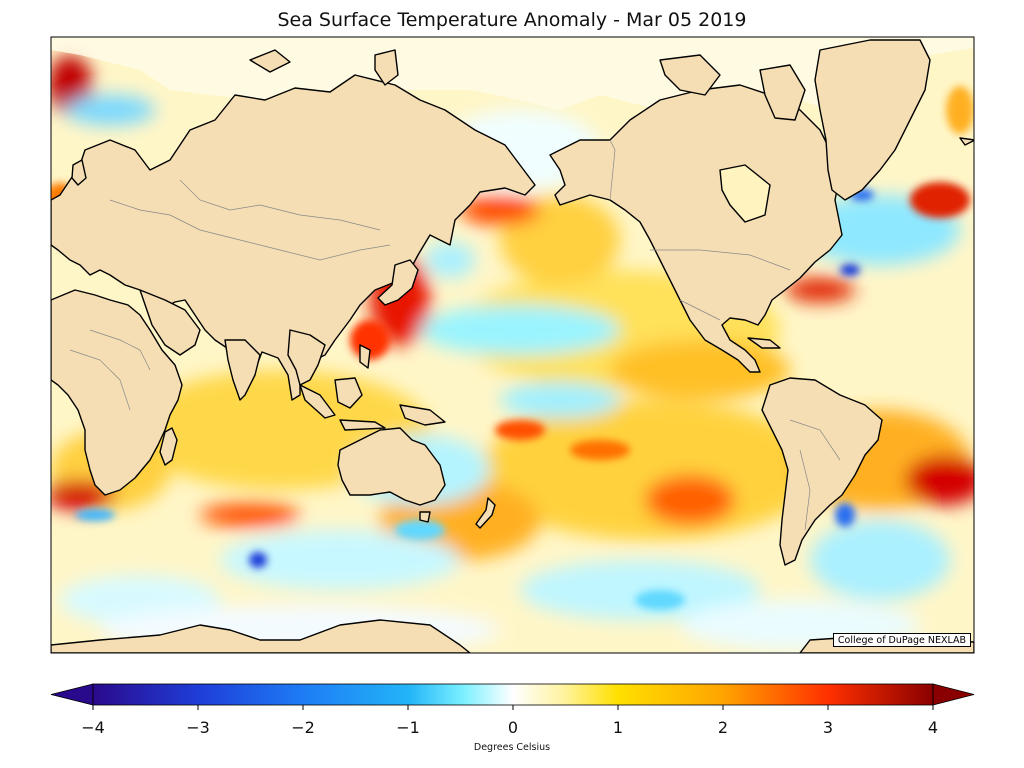 Image resolution: width=1024 pixels, height=768 pixels. I want to click on colorbar-extend-low, so click(72, 694).